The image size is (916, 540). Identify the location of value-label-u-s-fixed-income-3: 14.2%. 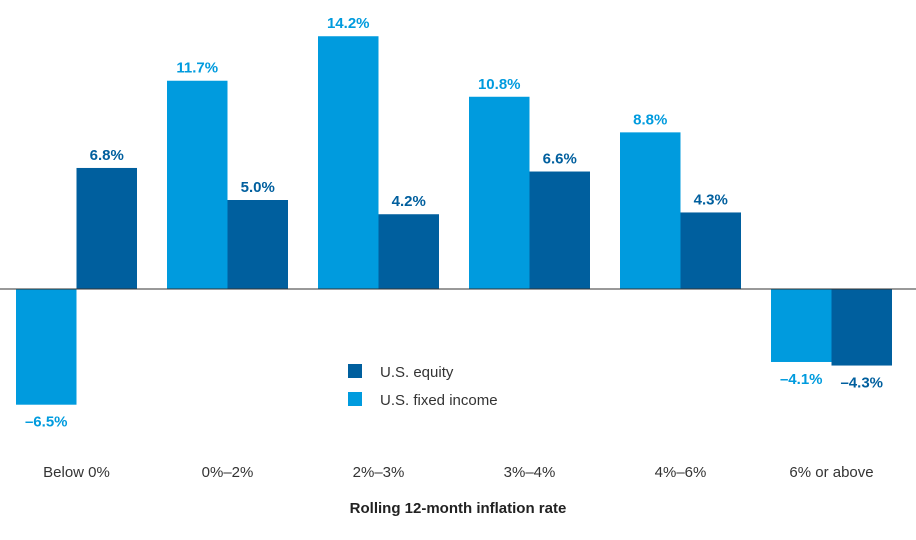
(348, 23).